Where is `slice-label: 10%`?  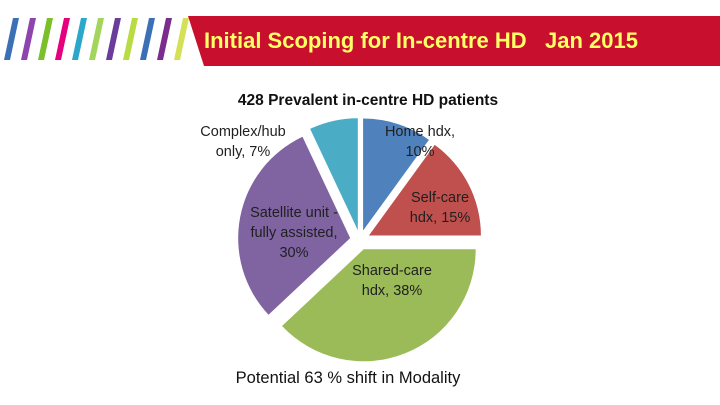
slice-label: 10% is located at coordinates (419, 152).